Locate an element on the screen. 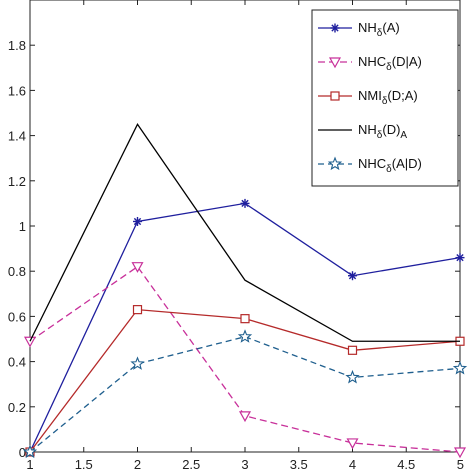 Image resolution: width=474 pixels, height=474 pixels. legend-item: NMIδ(D;A) is located at coordinates (368, 97).